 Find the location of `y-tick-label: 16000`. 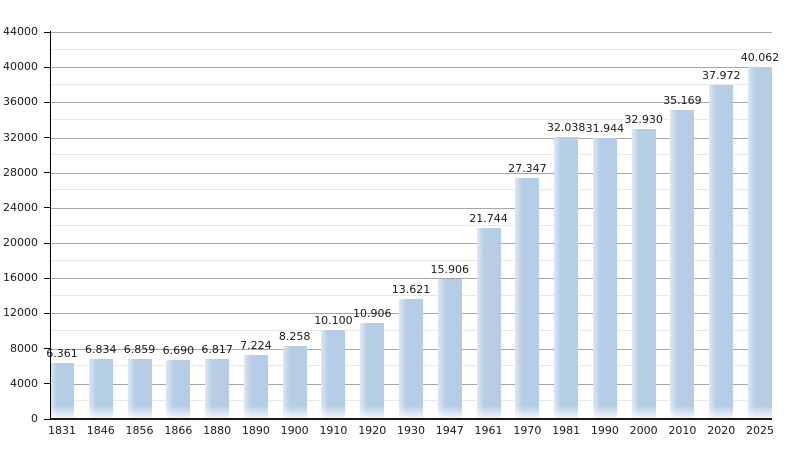

y-tick-label: 16000 is located at coordinates (20, 278).